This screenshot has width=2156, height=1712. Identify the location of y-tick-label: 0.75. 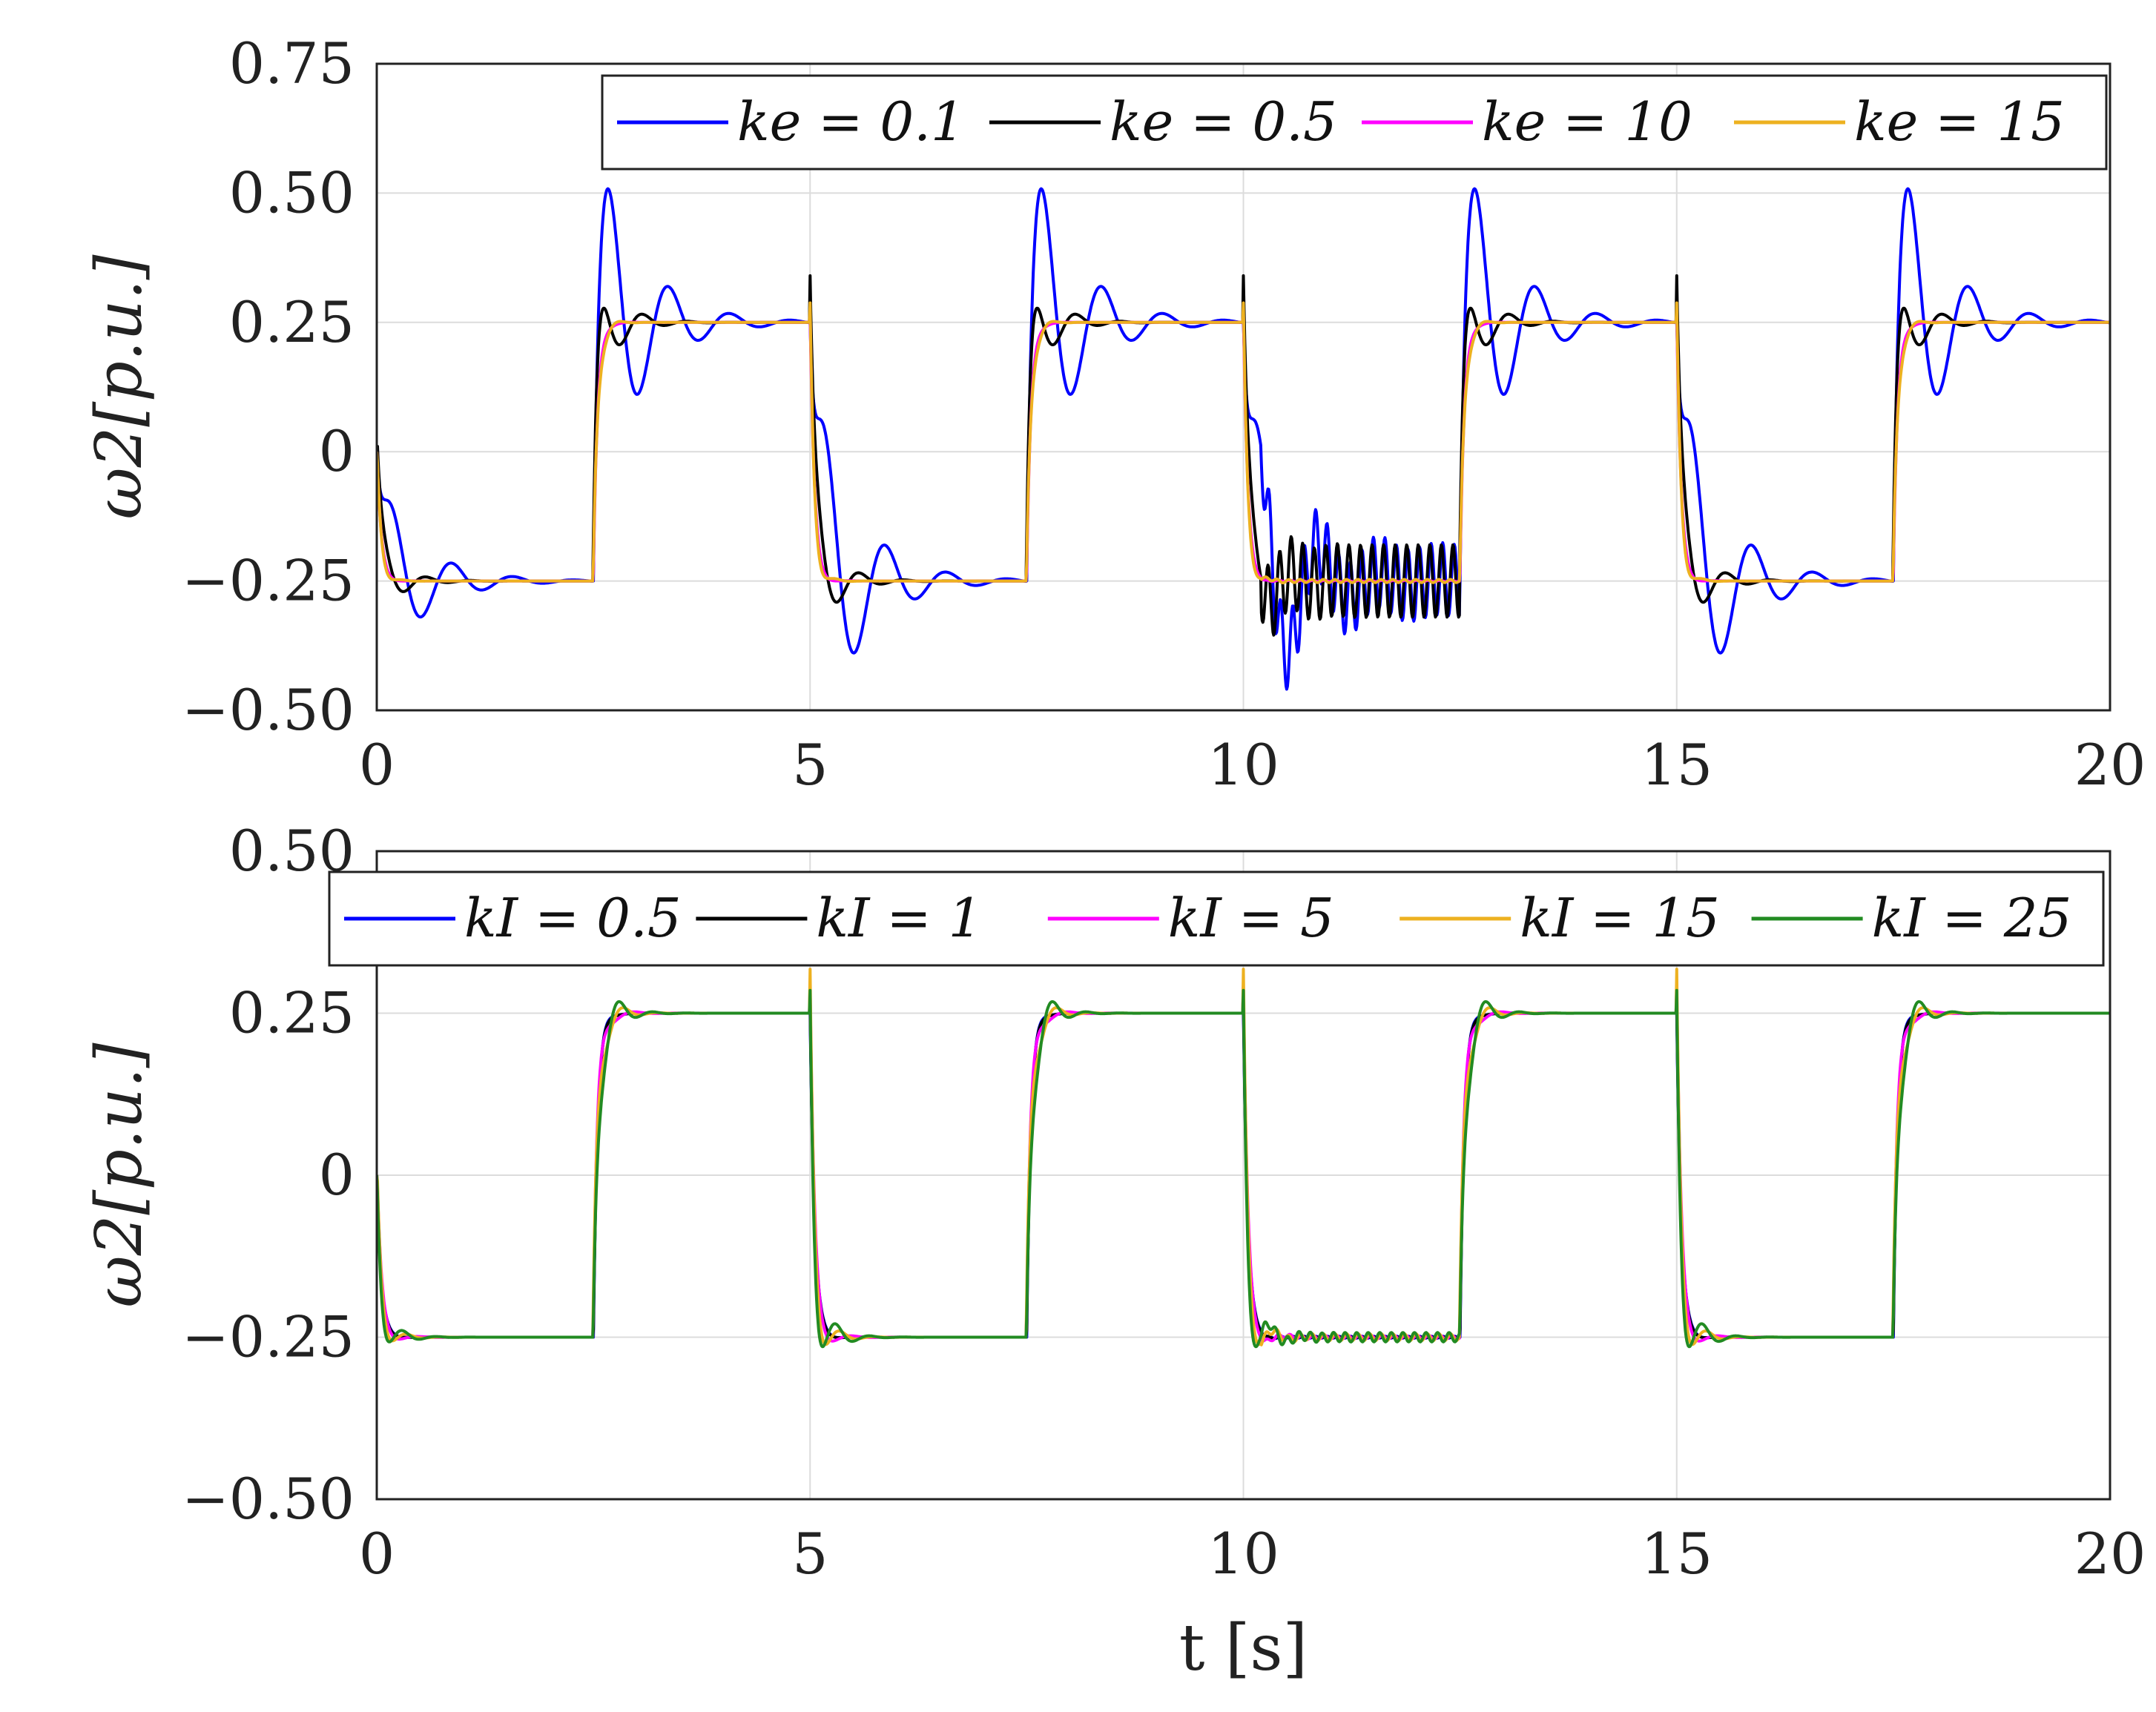
(292, 63).